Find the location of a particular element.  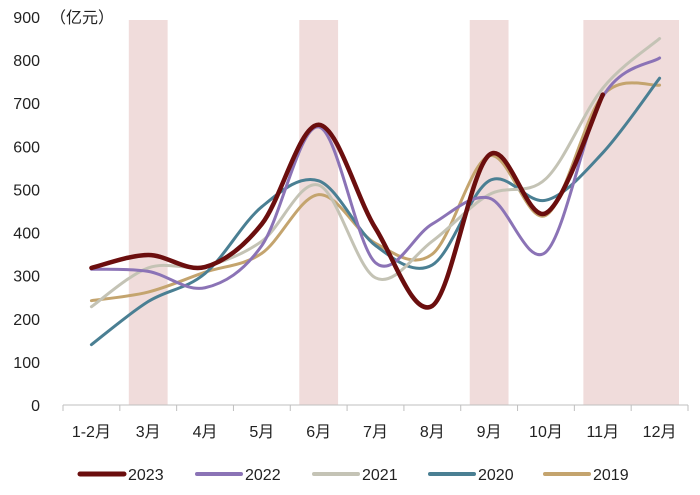

x-tick-label: 11月 is located at coordinates (602, 432).